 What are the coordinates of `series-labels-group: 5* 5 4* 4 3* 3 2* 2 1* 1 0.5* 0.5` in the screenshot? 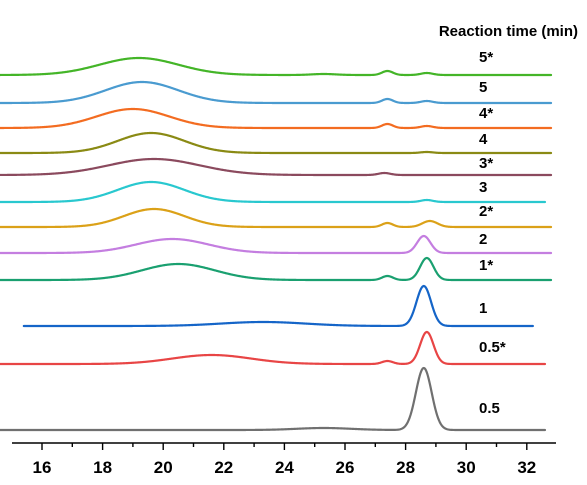 It's located at (492, 233).